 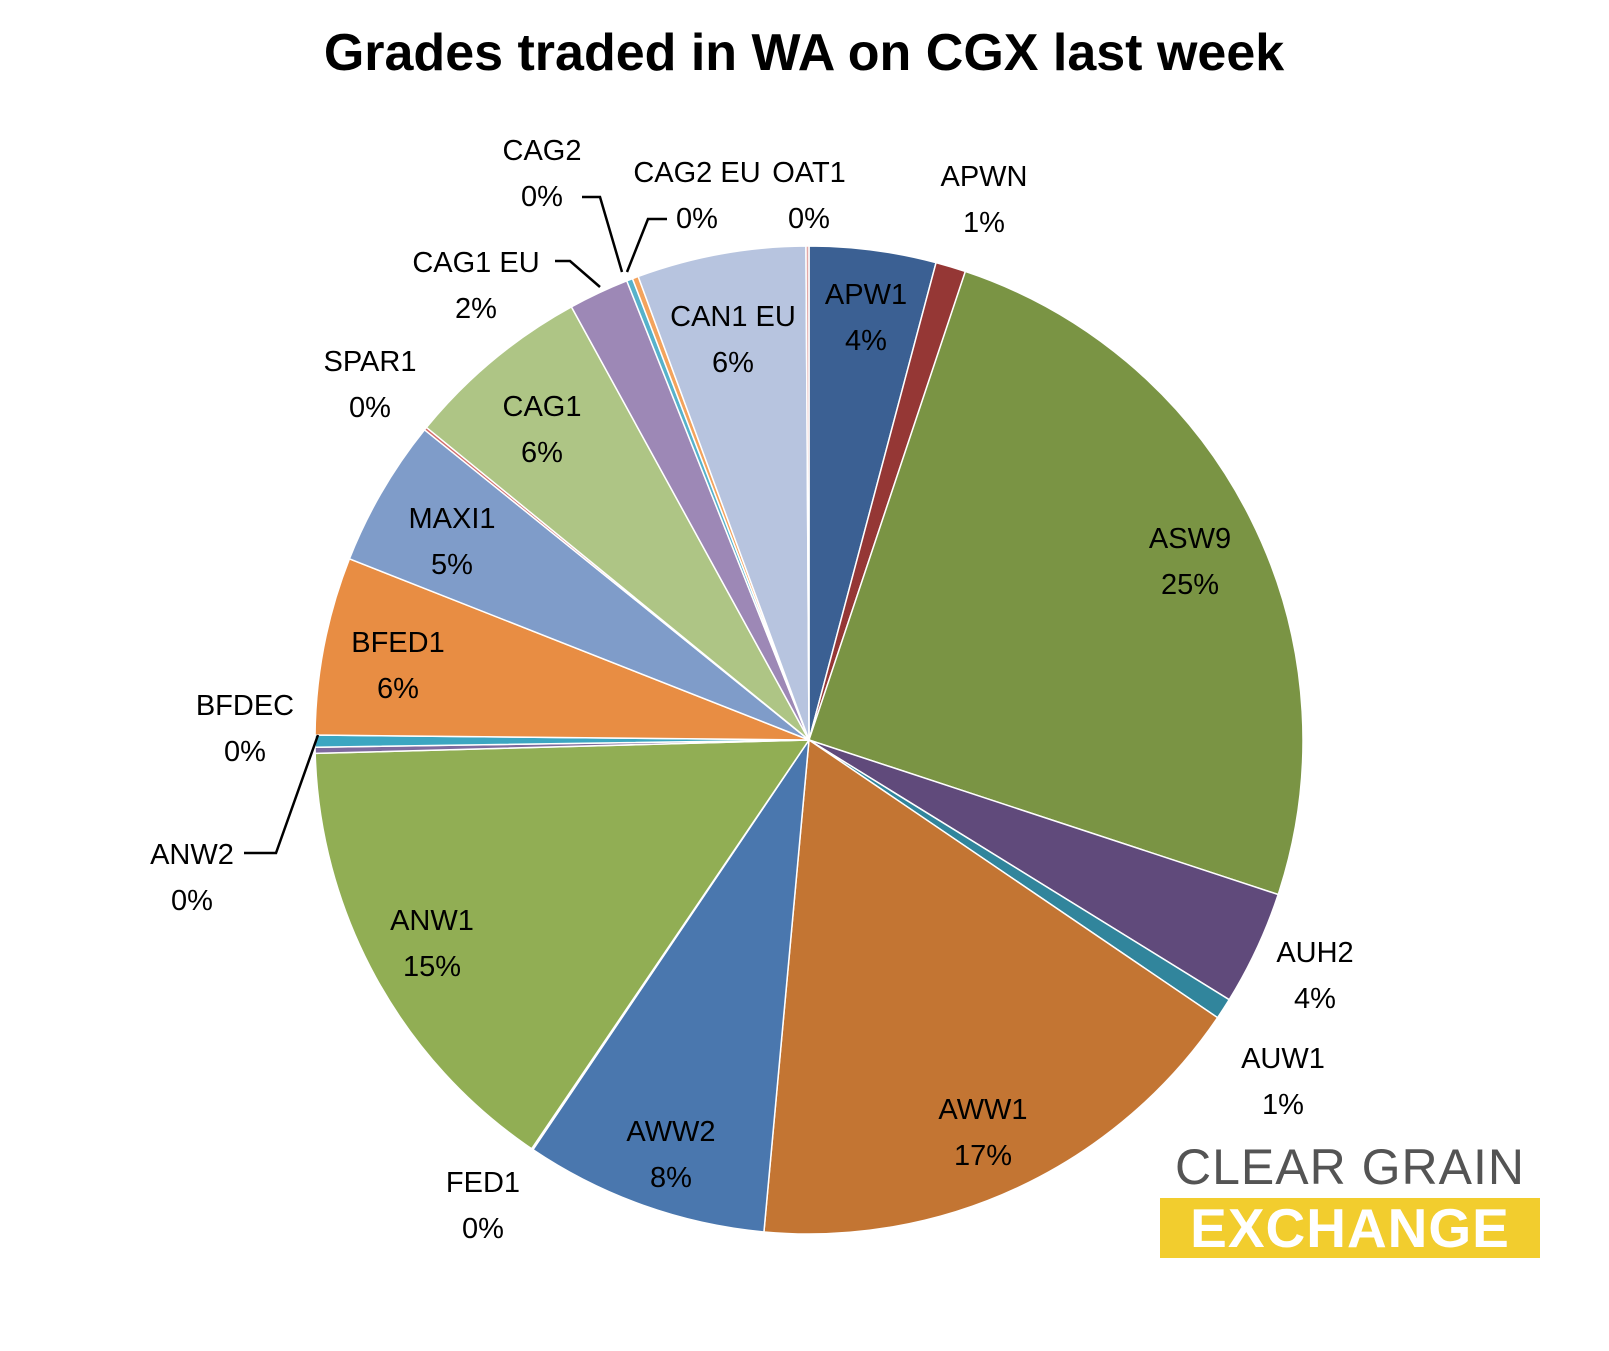 What do you see at coordinates (1350, 1228) in the screenshot?
I see `logo-line-2: EXCHANGE` at bounding box center [1350, 1228].